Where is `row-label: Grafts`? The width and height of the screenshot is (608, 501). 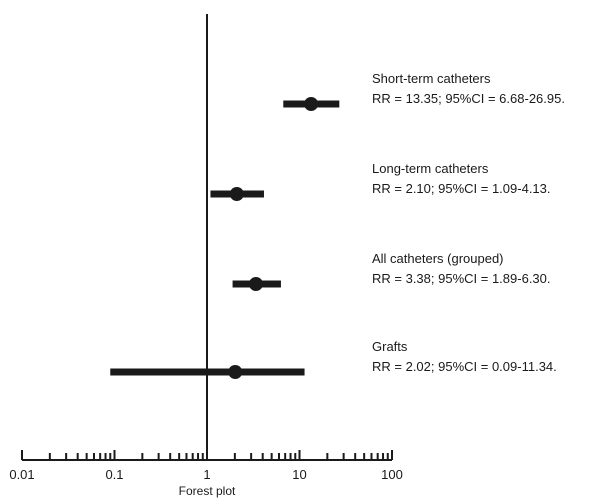
row-label: Grafts is located at coordinates (390, 346).